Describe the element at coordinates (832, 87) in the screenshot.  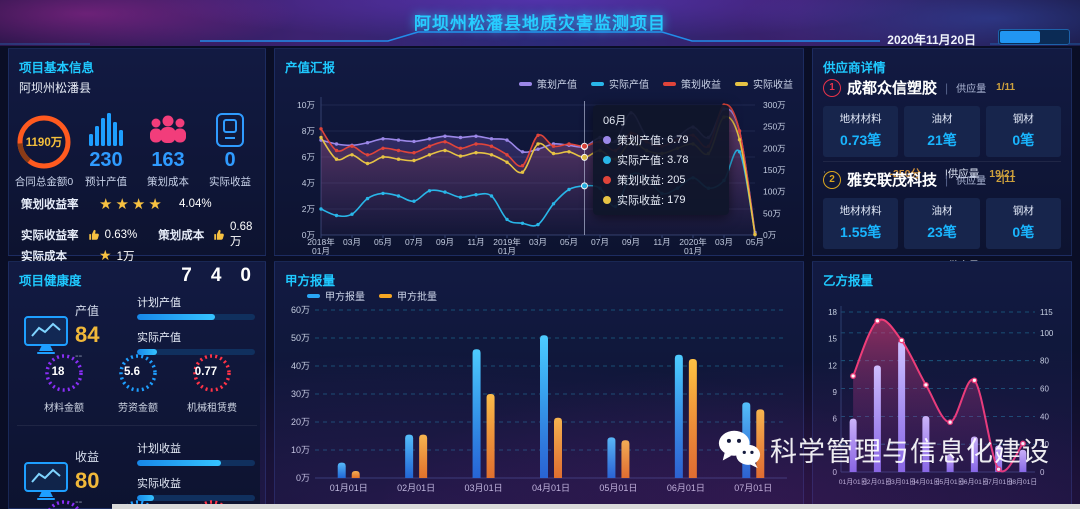
I see `rank-badge: 1` at that location.